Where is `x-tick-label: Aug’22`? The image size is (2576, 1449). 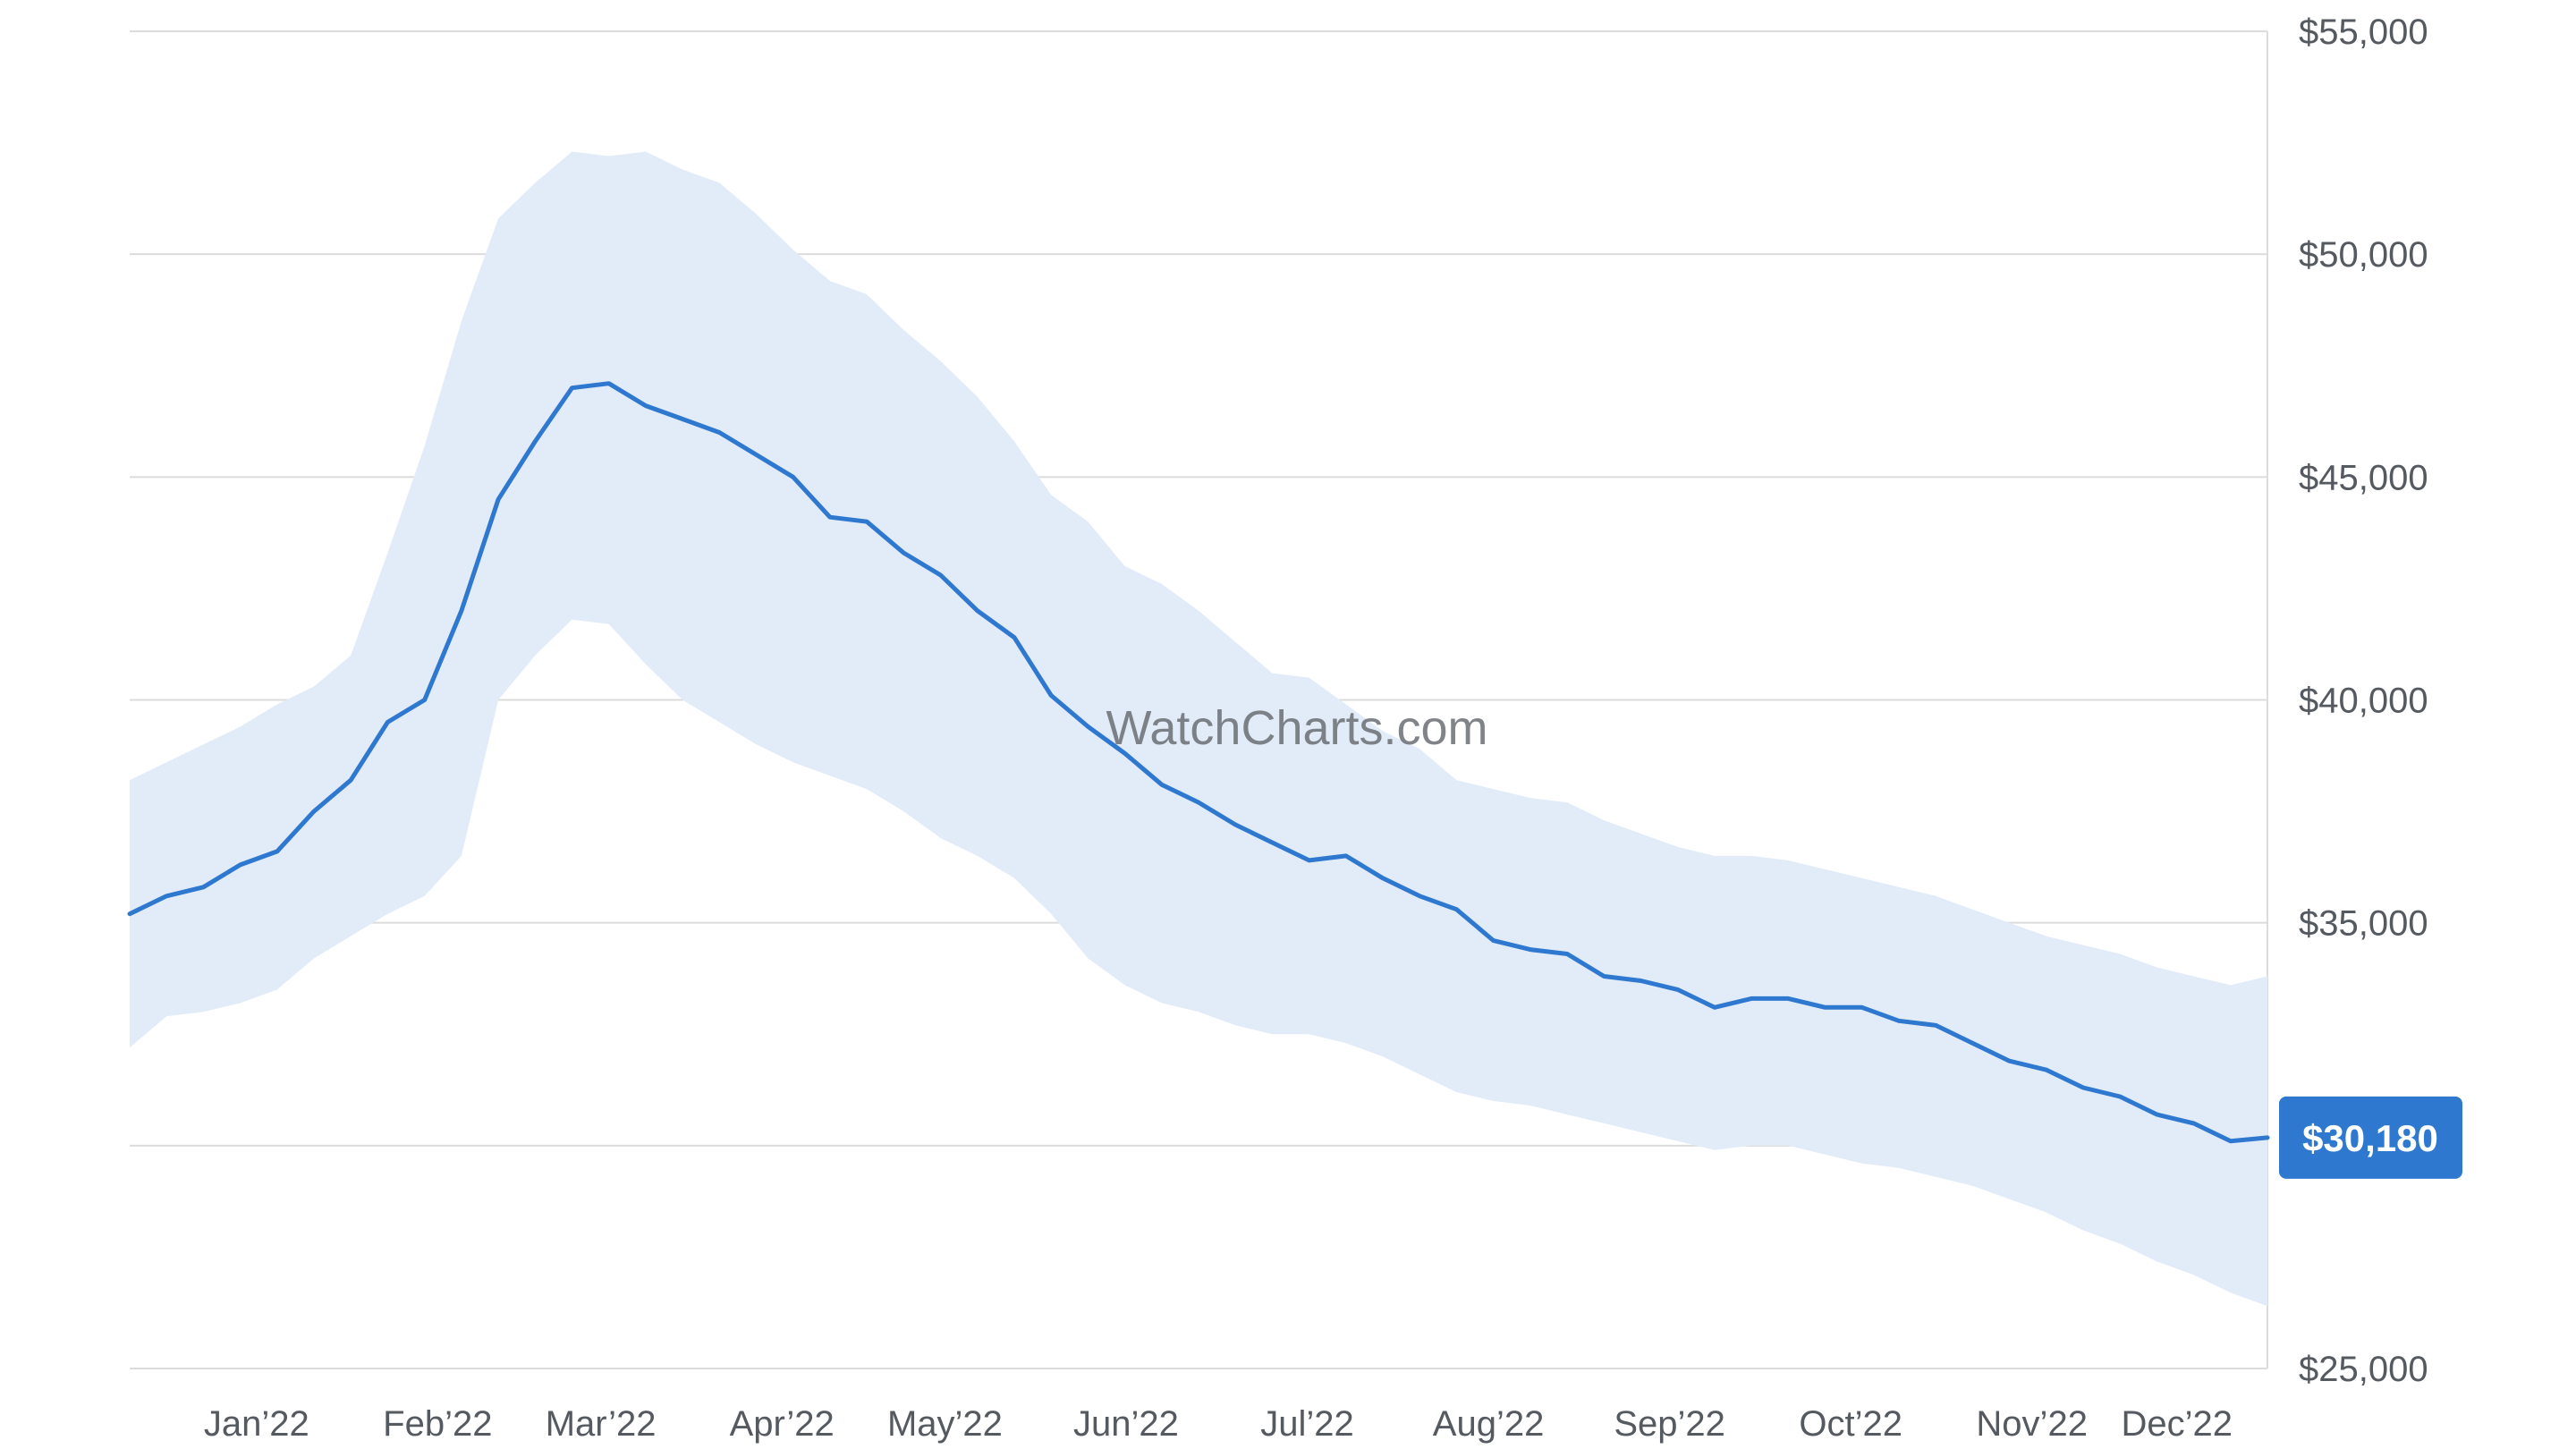
x-tick-label: Aug’22 is located at coordinates (1489, 1424).